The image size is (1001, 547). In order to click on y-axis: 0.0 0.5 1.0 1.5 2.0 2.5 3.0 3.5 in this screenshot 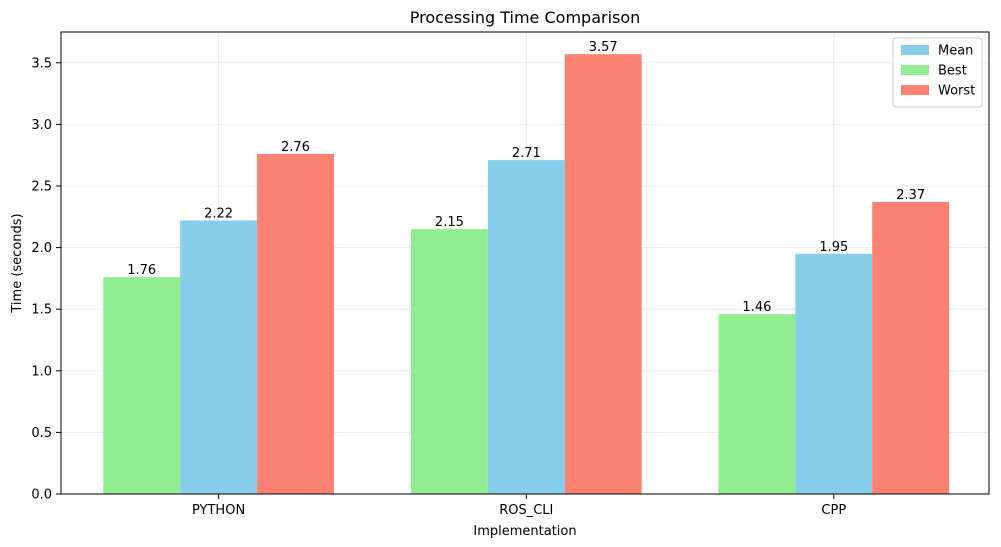, I will do `click(46, 279)`.